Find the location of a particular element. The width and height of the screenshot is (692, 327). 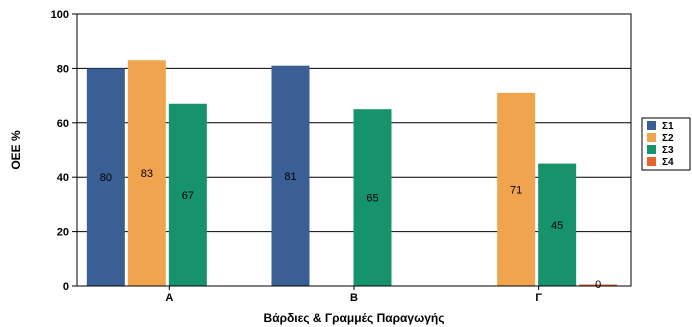

x-axis-title: Βάρδιες & Γραμμές Παραγωγής is located at coordinates (354, 318).